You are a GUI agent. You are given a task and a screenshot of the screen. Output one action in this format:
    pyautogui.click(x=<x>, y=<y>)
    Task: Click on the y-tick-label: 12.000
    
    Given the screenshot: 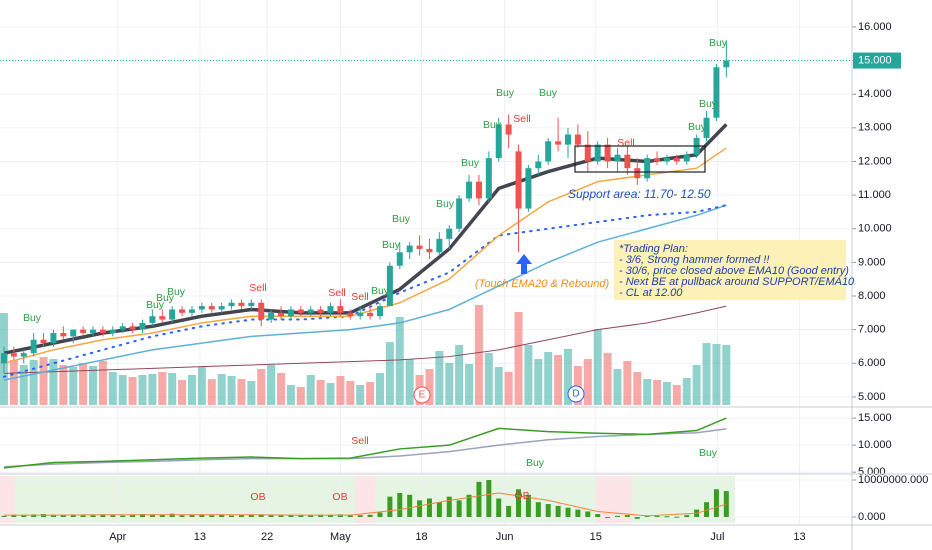 What is the action you would take?
    pyautogui.click(x=875, y=161)
    